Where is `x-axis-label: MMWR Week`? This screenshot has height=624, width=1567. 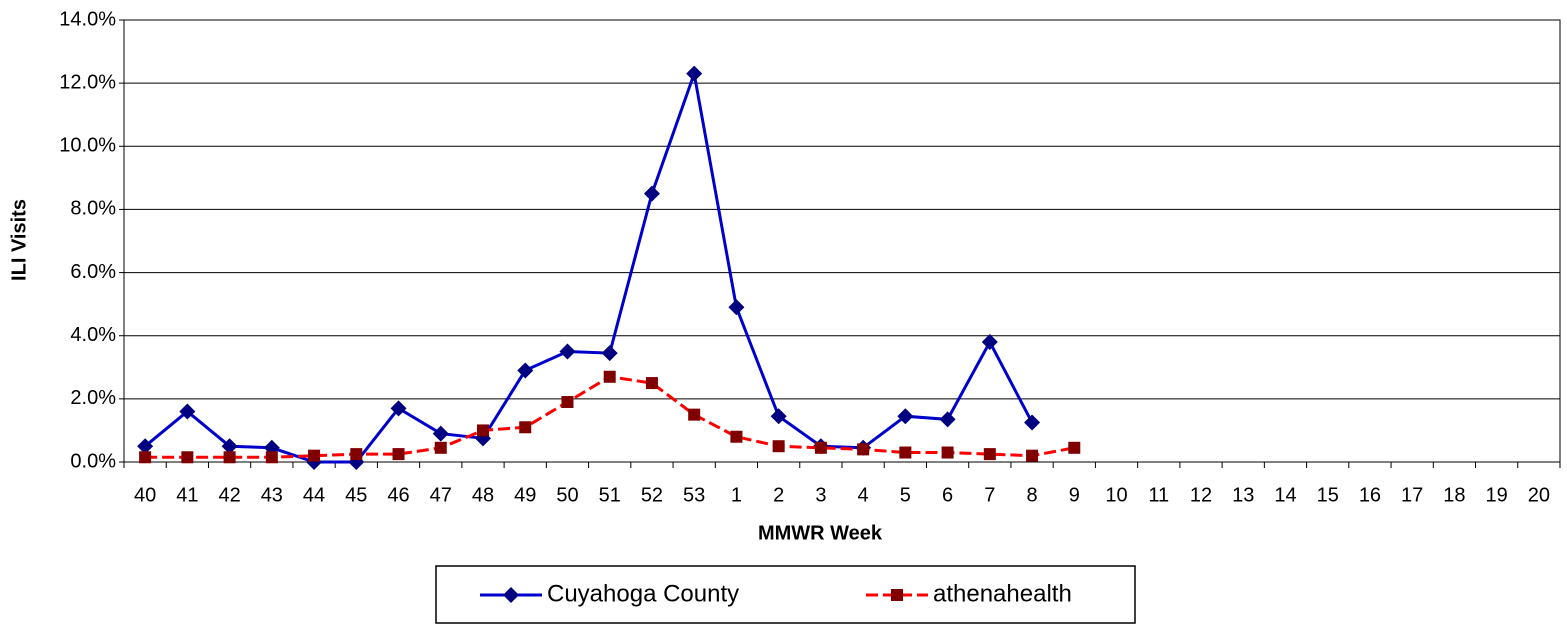
x-axis-label: MMWR Week is located at coordinates (820, 533).